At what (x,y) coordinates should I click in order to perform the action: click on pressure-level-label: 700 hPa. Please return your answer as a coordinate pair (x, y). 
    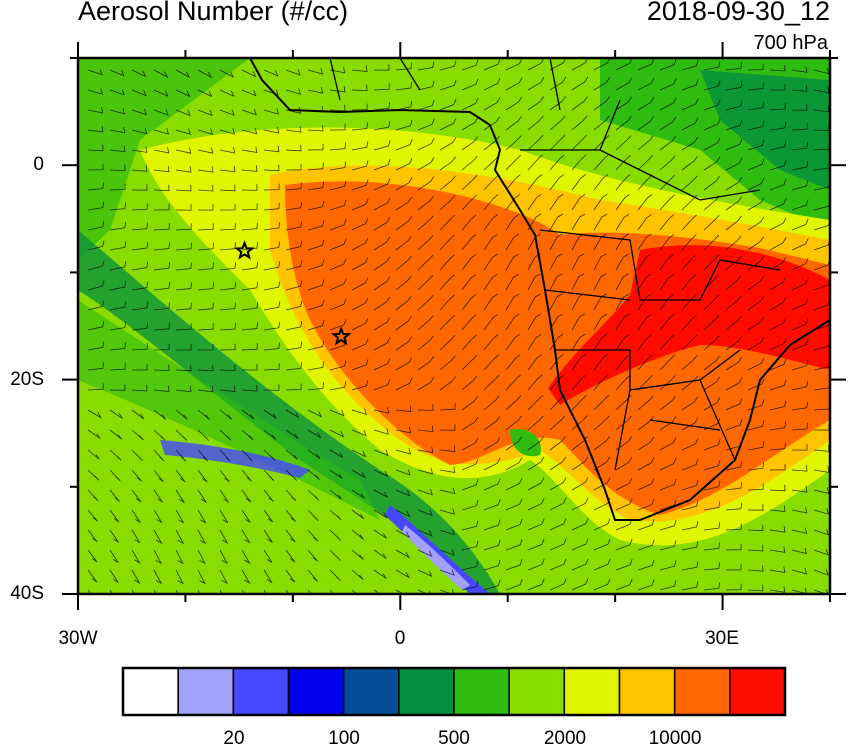
    Looking at the image, I should click on (790, 43).